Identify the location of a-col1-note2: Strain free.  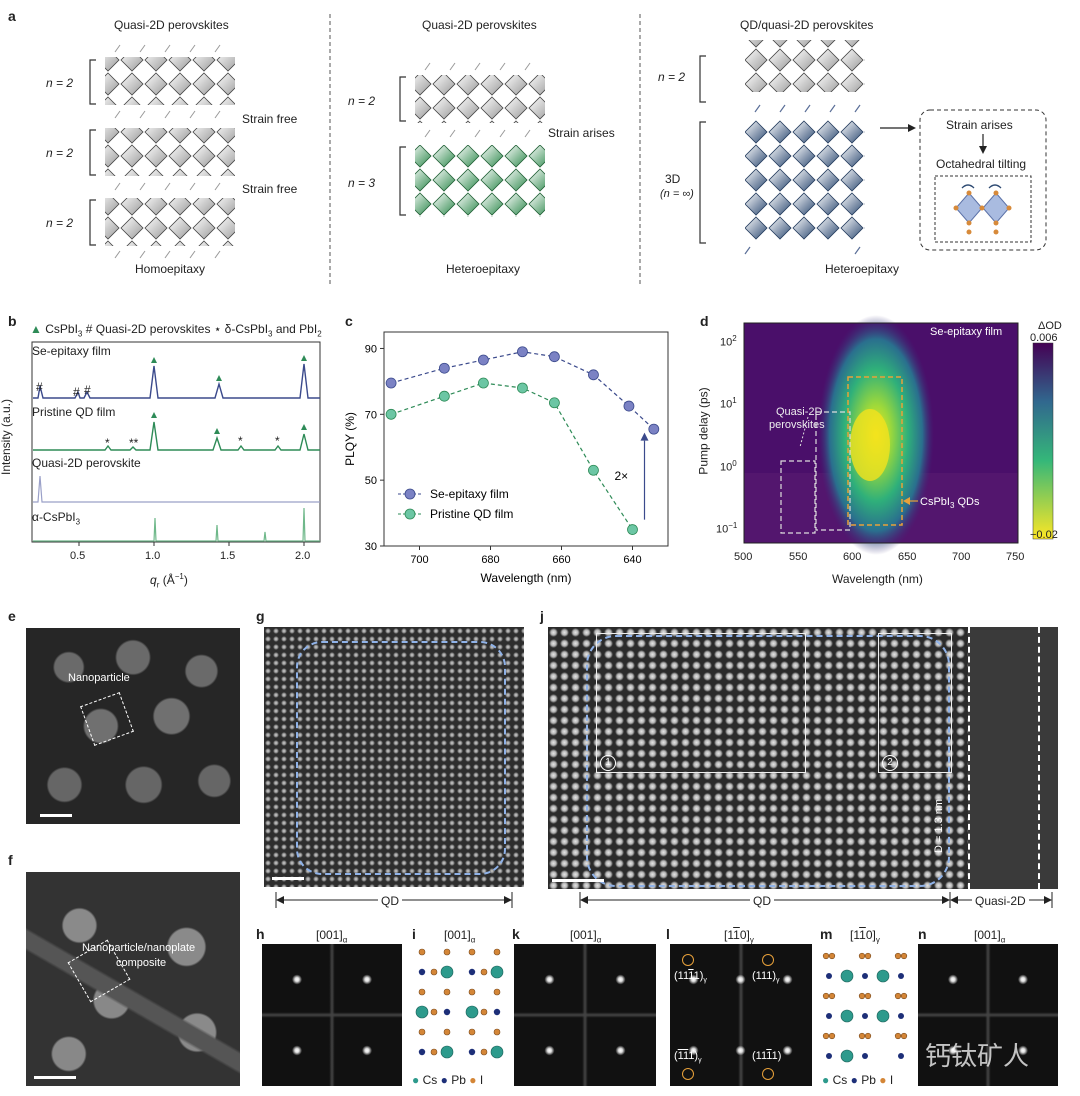
(270, 189).